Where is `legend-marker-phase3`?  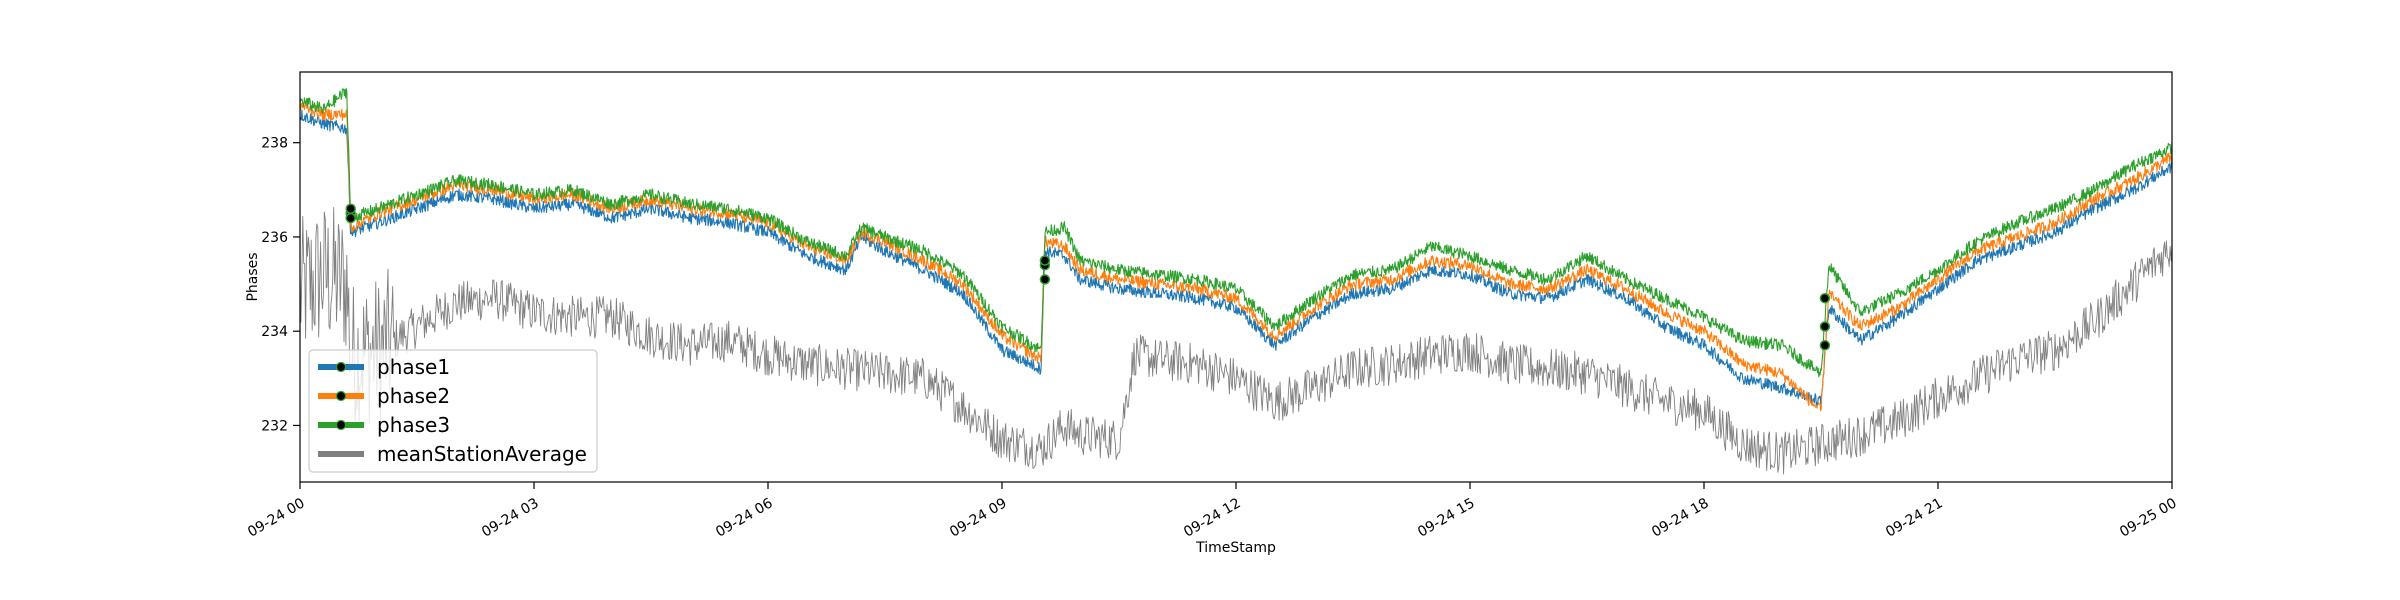 legend-marker-phase3 is located at coordinates (341, 425).